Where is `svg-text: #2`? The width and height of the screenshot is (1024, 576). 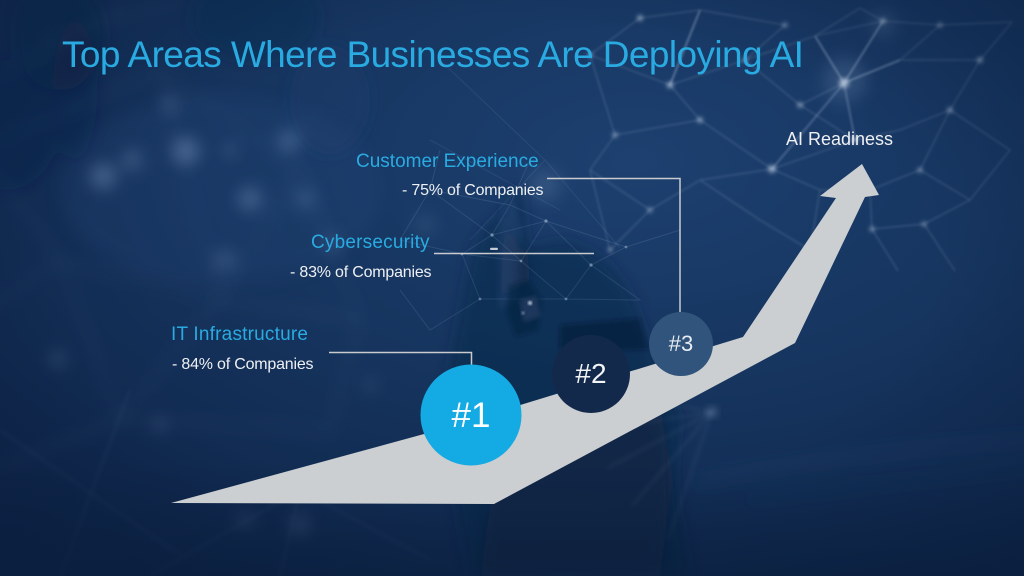
svg-text: #2 is located at coordinates (590, 373).